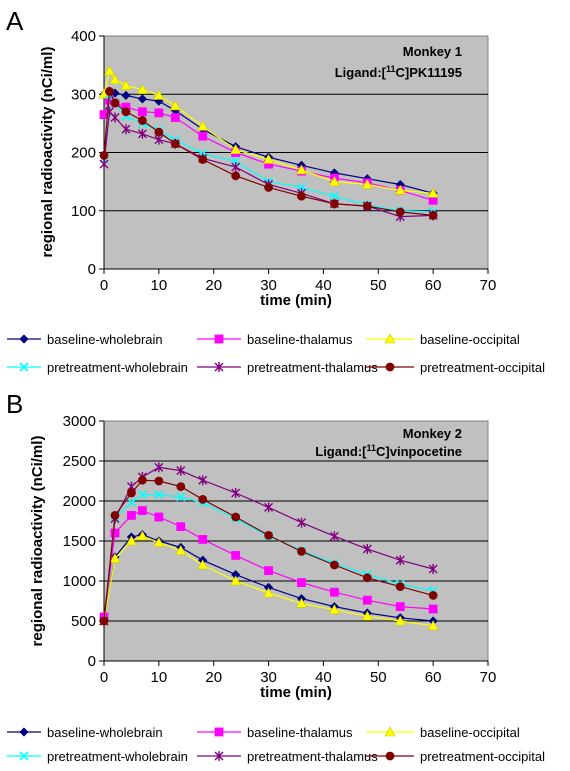 Image resolution: width=570 pixels, height=771 pixels. What do you see at coordinates (83, 153) in the screenshot?
I see `y-tick-label: 200` at bounding box center [83, 153].